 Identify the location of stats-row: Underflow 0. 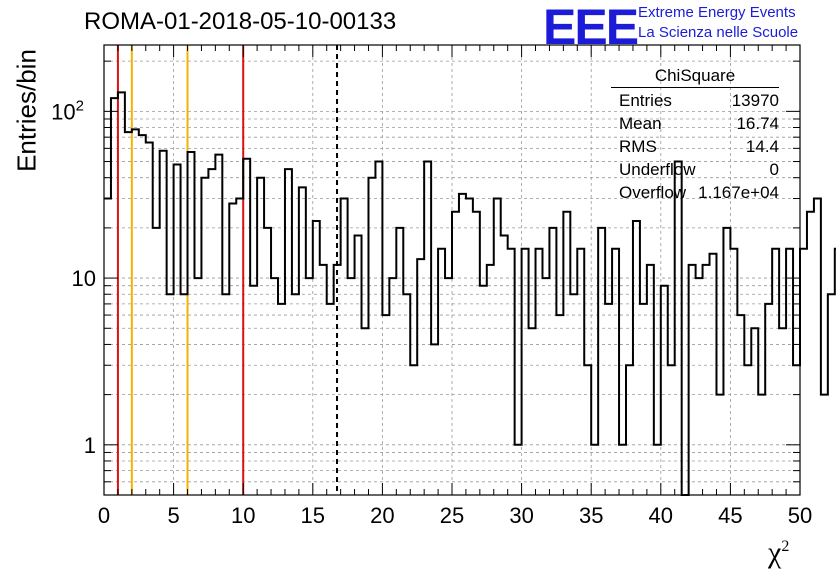
(695, 169).